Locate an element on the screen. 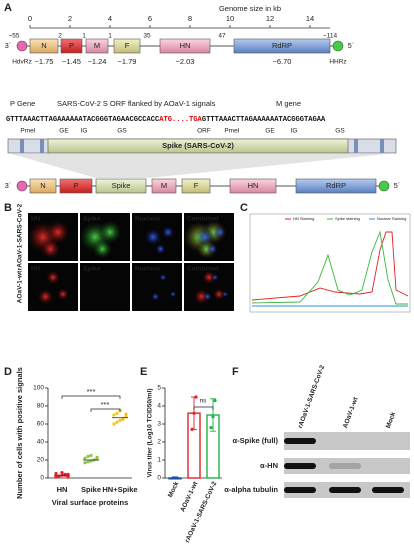  label: F is located at coordinates (196, 185).